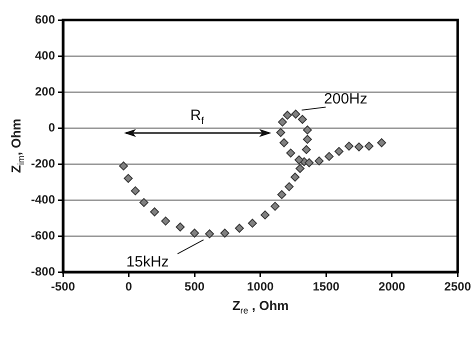 The width and height of the screenshot is (474, 346). I want to click on annotation: 15kHz, so click(147, 261).